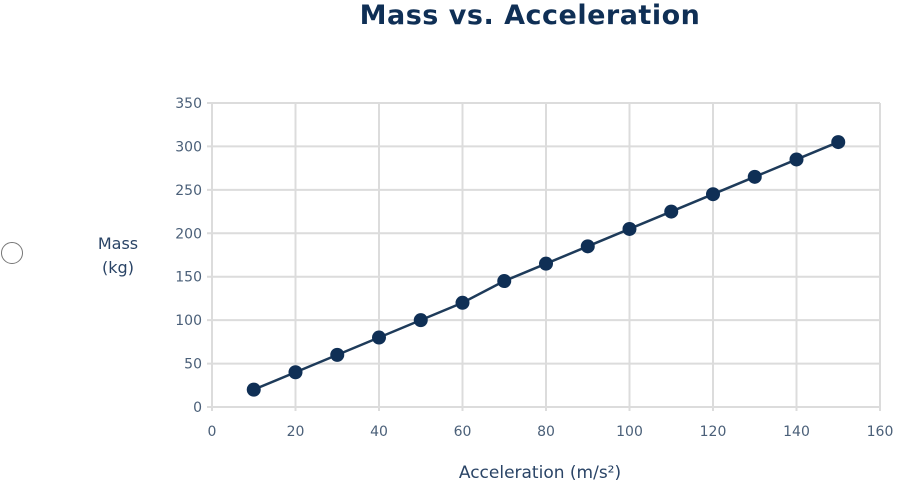 The width and height of the screenshot is (899, 486). I want to click on y-axis-label-line-1: Mass, so click(118, 243).